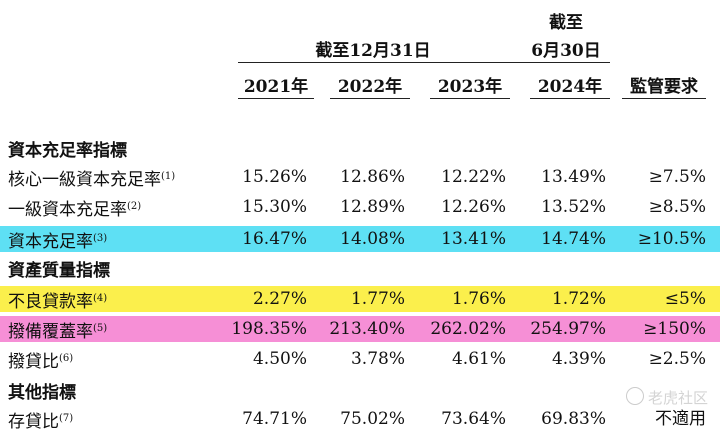 Image resolution: width=720 pixels, height=436 pixels. What do you see at coordinates (370, 87) in the screenshot?
I see `header-year-2022: 2022年` at bounding box center [370, 87].